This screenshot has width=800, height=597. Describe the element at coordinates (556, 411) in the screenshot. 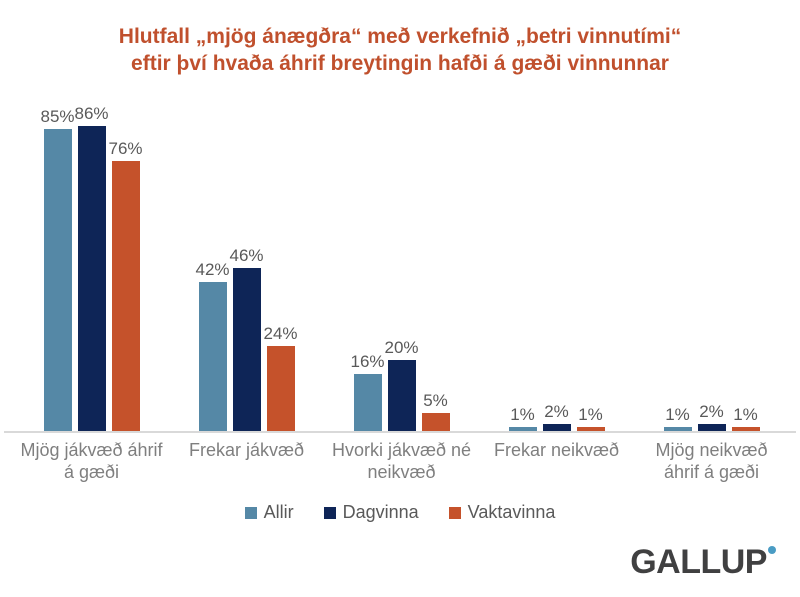

I see `data-label-dagvinna-4: 2%` at that location.